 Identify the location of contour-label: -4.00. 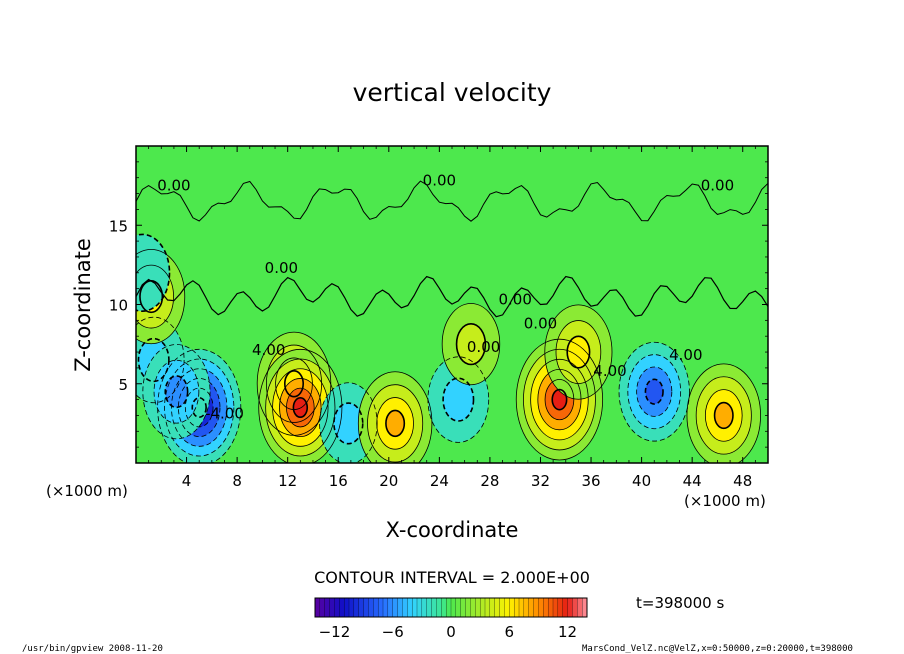
(224, 414).